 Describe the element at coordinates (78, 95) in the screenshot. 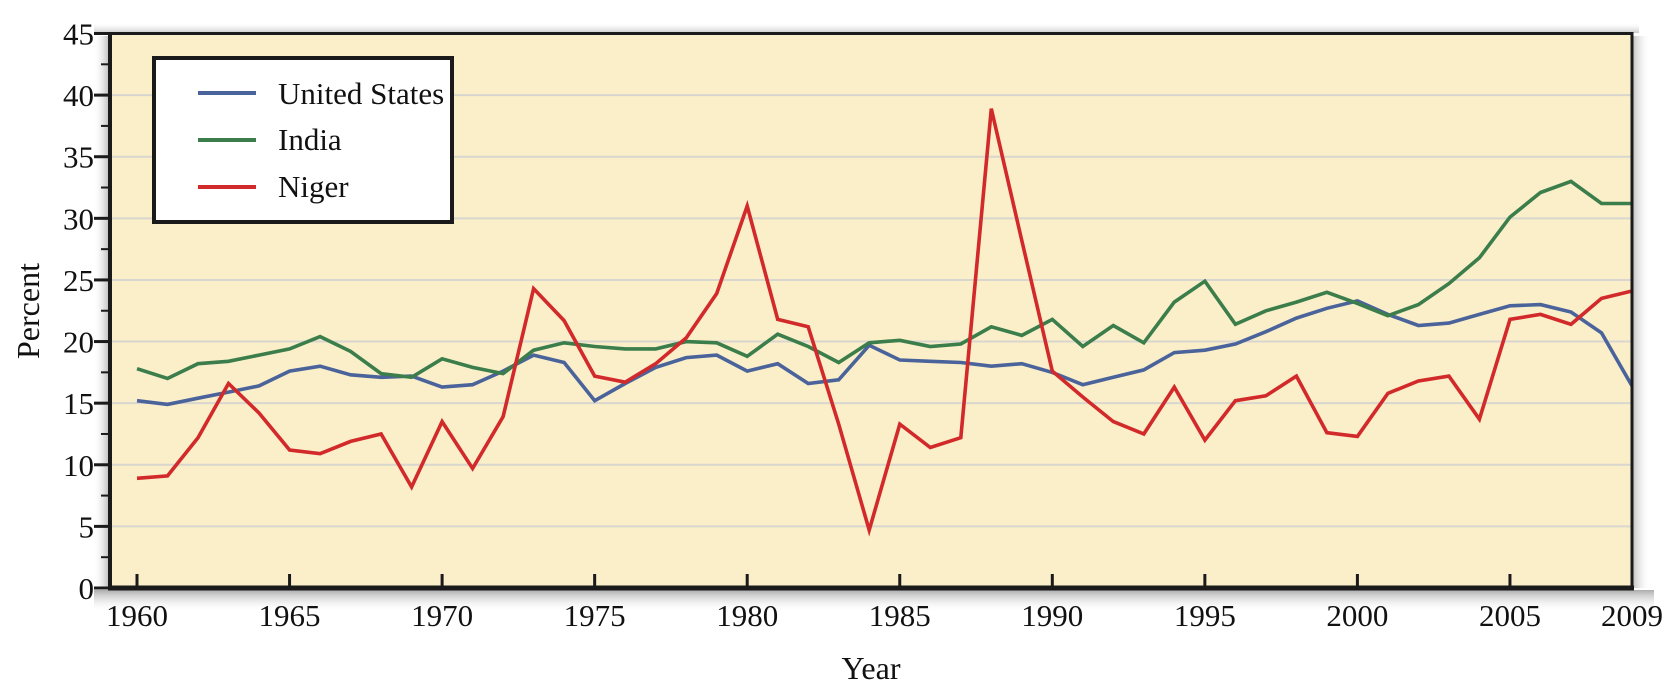

I see `y-tick-label: 40` at that location.